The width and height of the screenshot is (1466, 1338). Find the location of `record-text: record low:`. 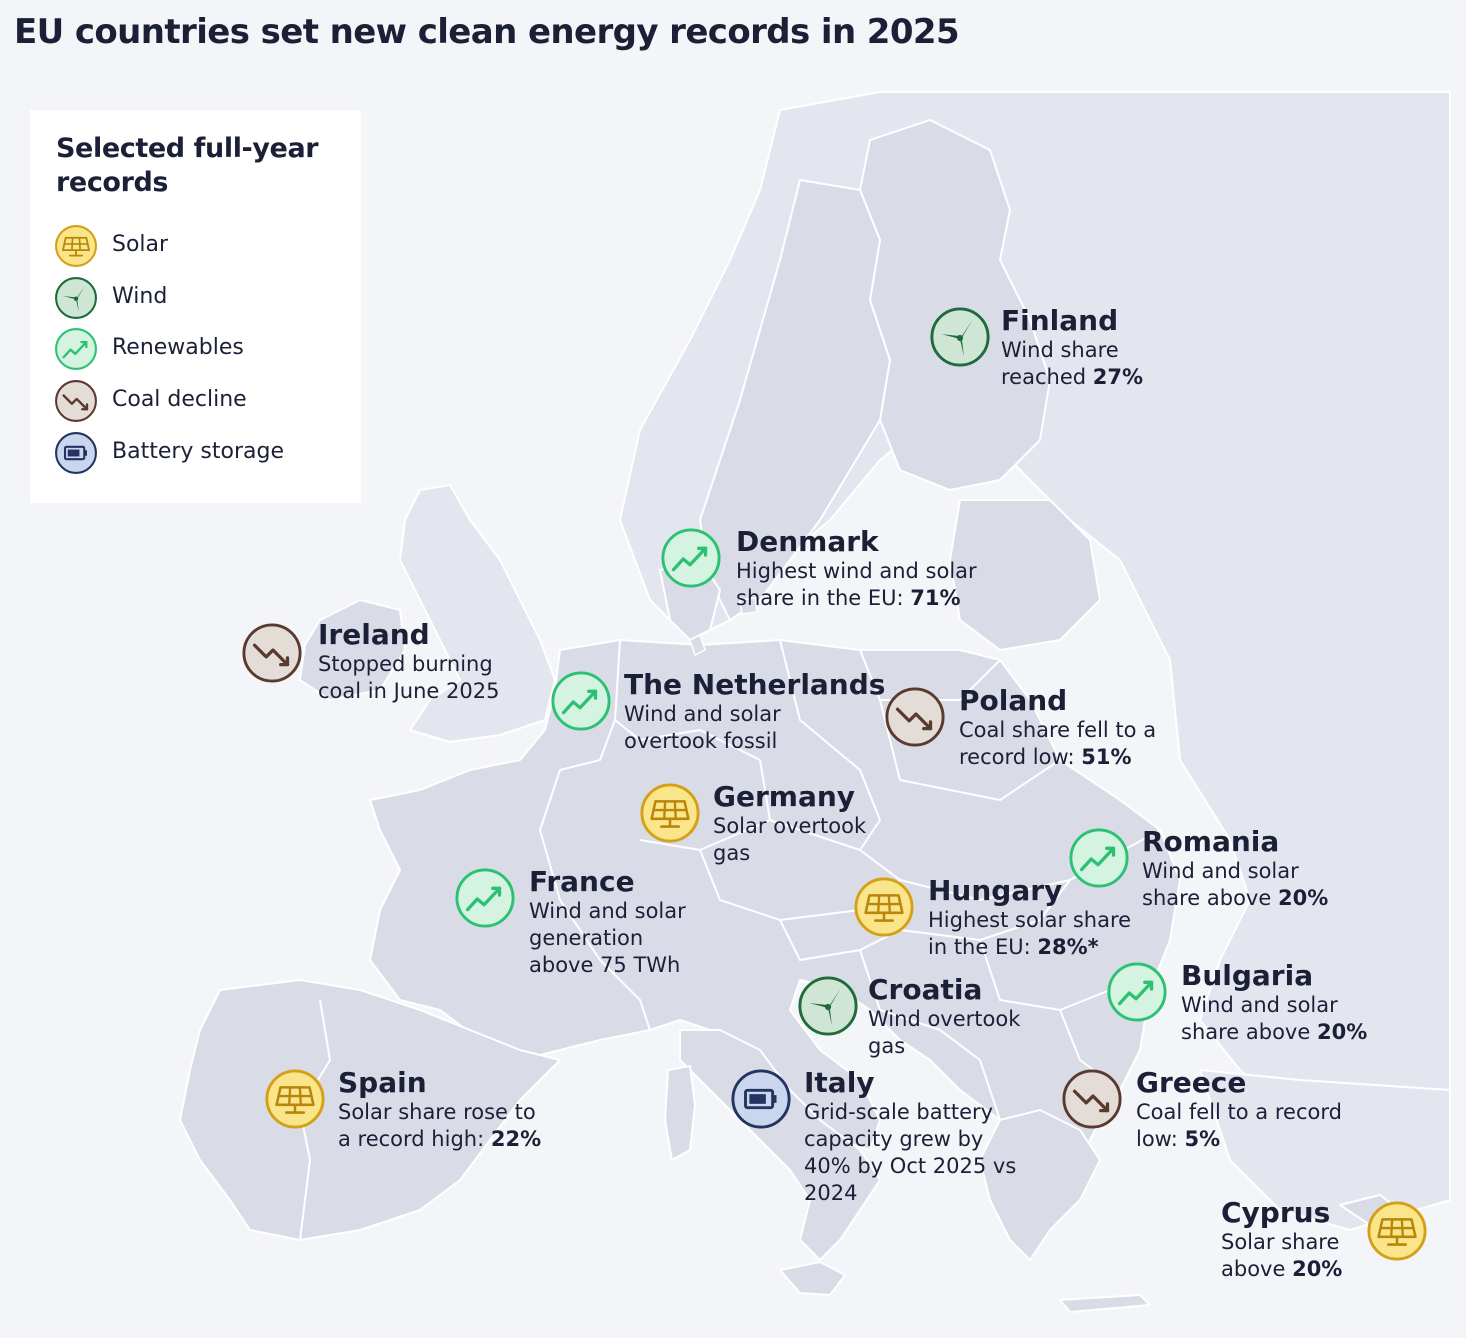

record-text: record low: is located at coordinates (1020, 757).